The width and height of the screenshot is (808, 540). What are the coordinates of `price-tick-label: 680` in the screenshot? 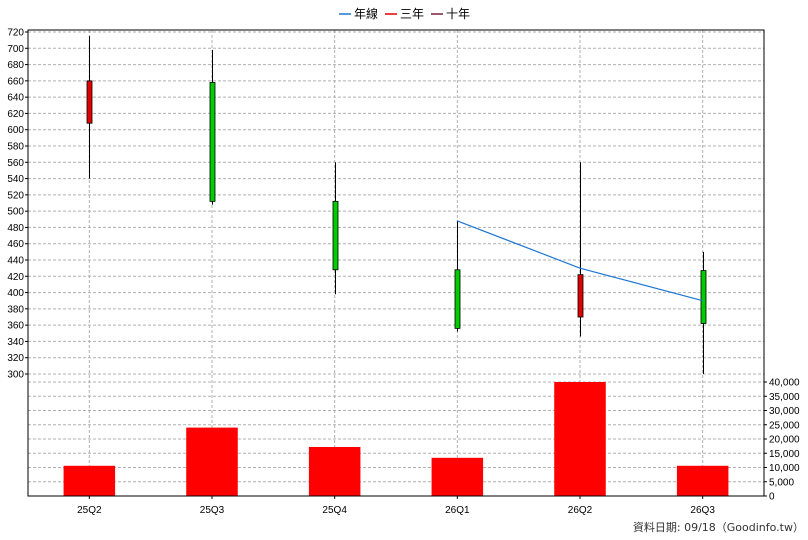 It's located at (15, 65).